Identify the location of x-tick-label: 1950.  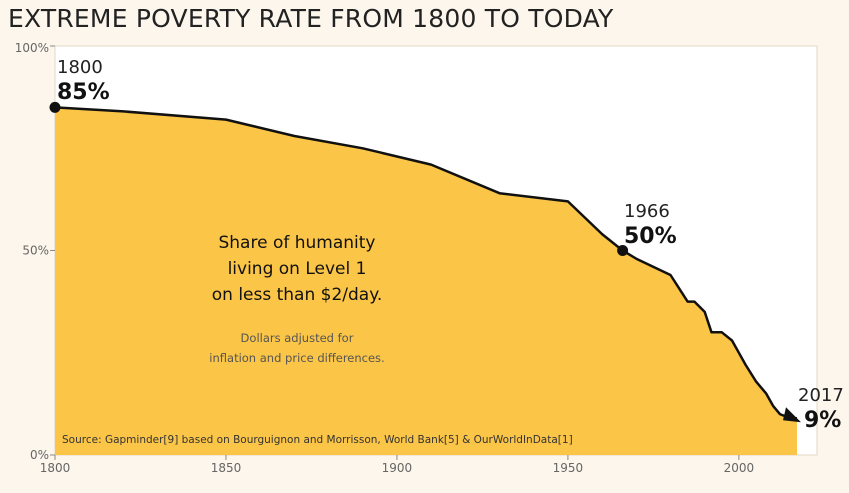
(568, 468).